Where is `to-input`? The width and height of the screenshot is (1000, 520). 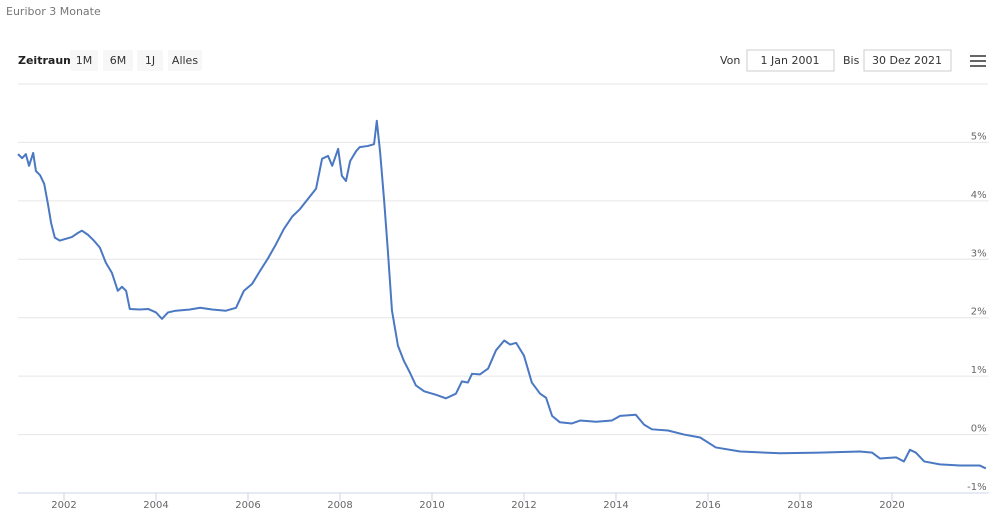
to-input is located at coordinates (907, 60).